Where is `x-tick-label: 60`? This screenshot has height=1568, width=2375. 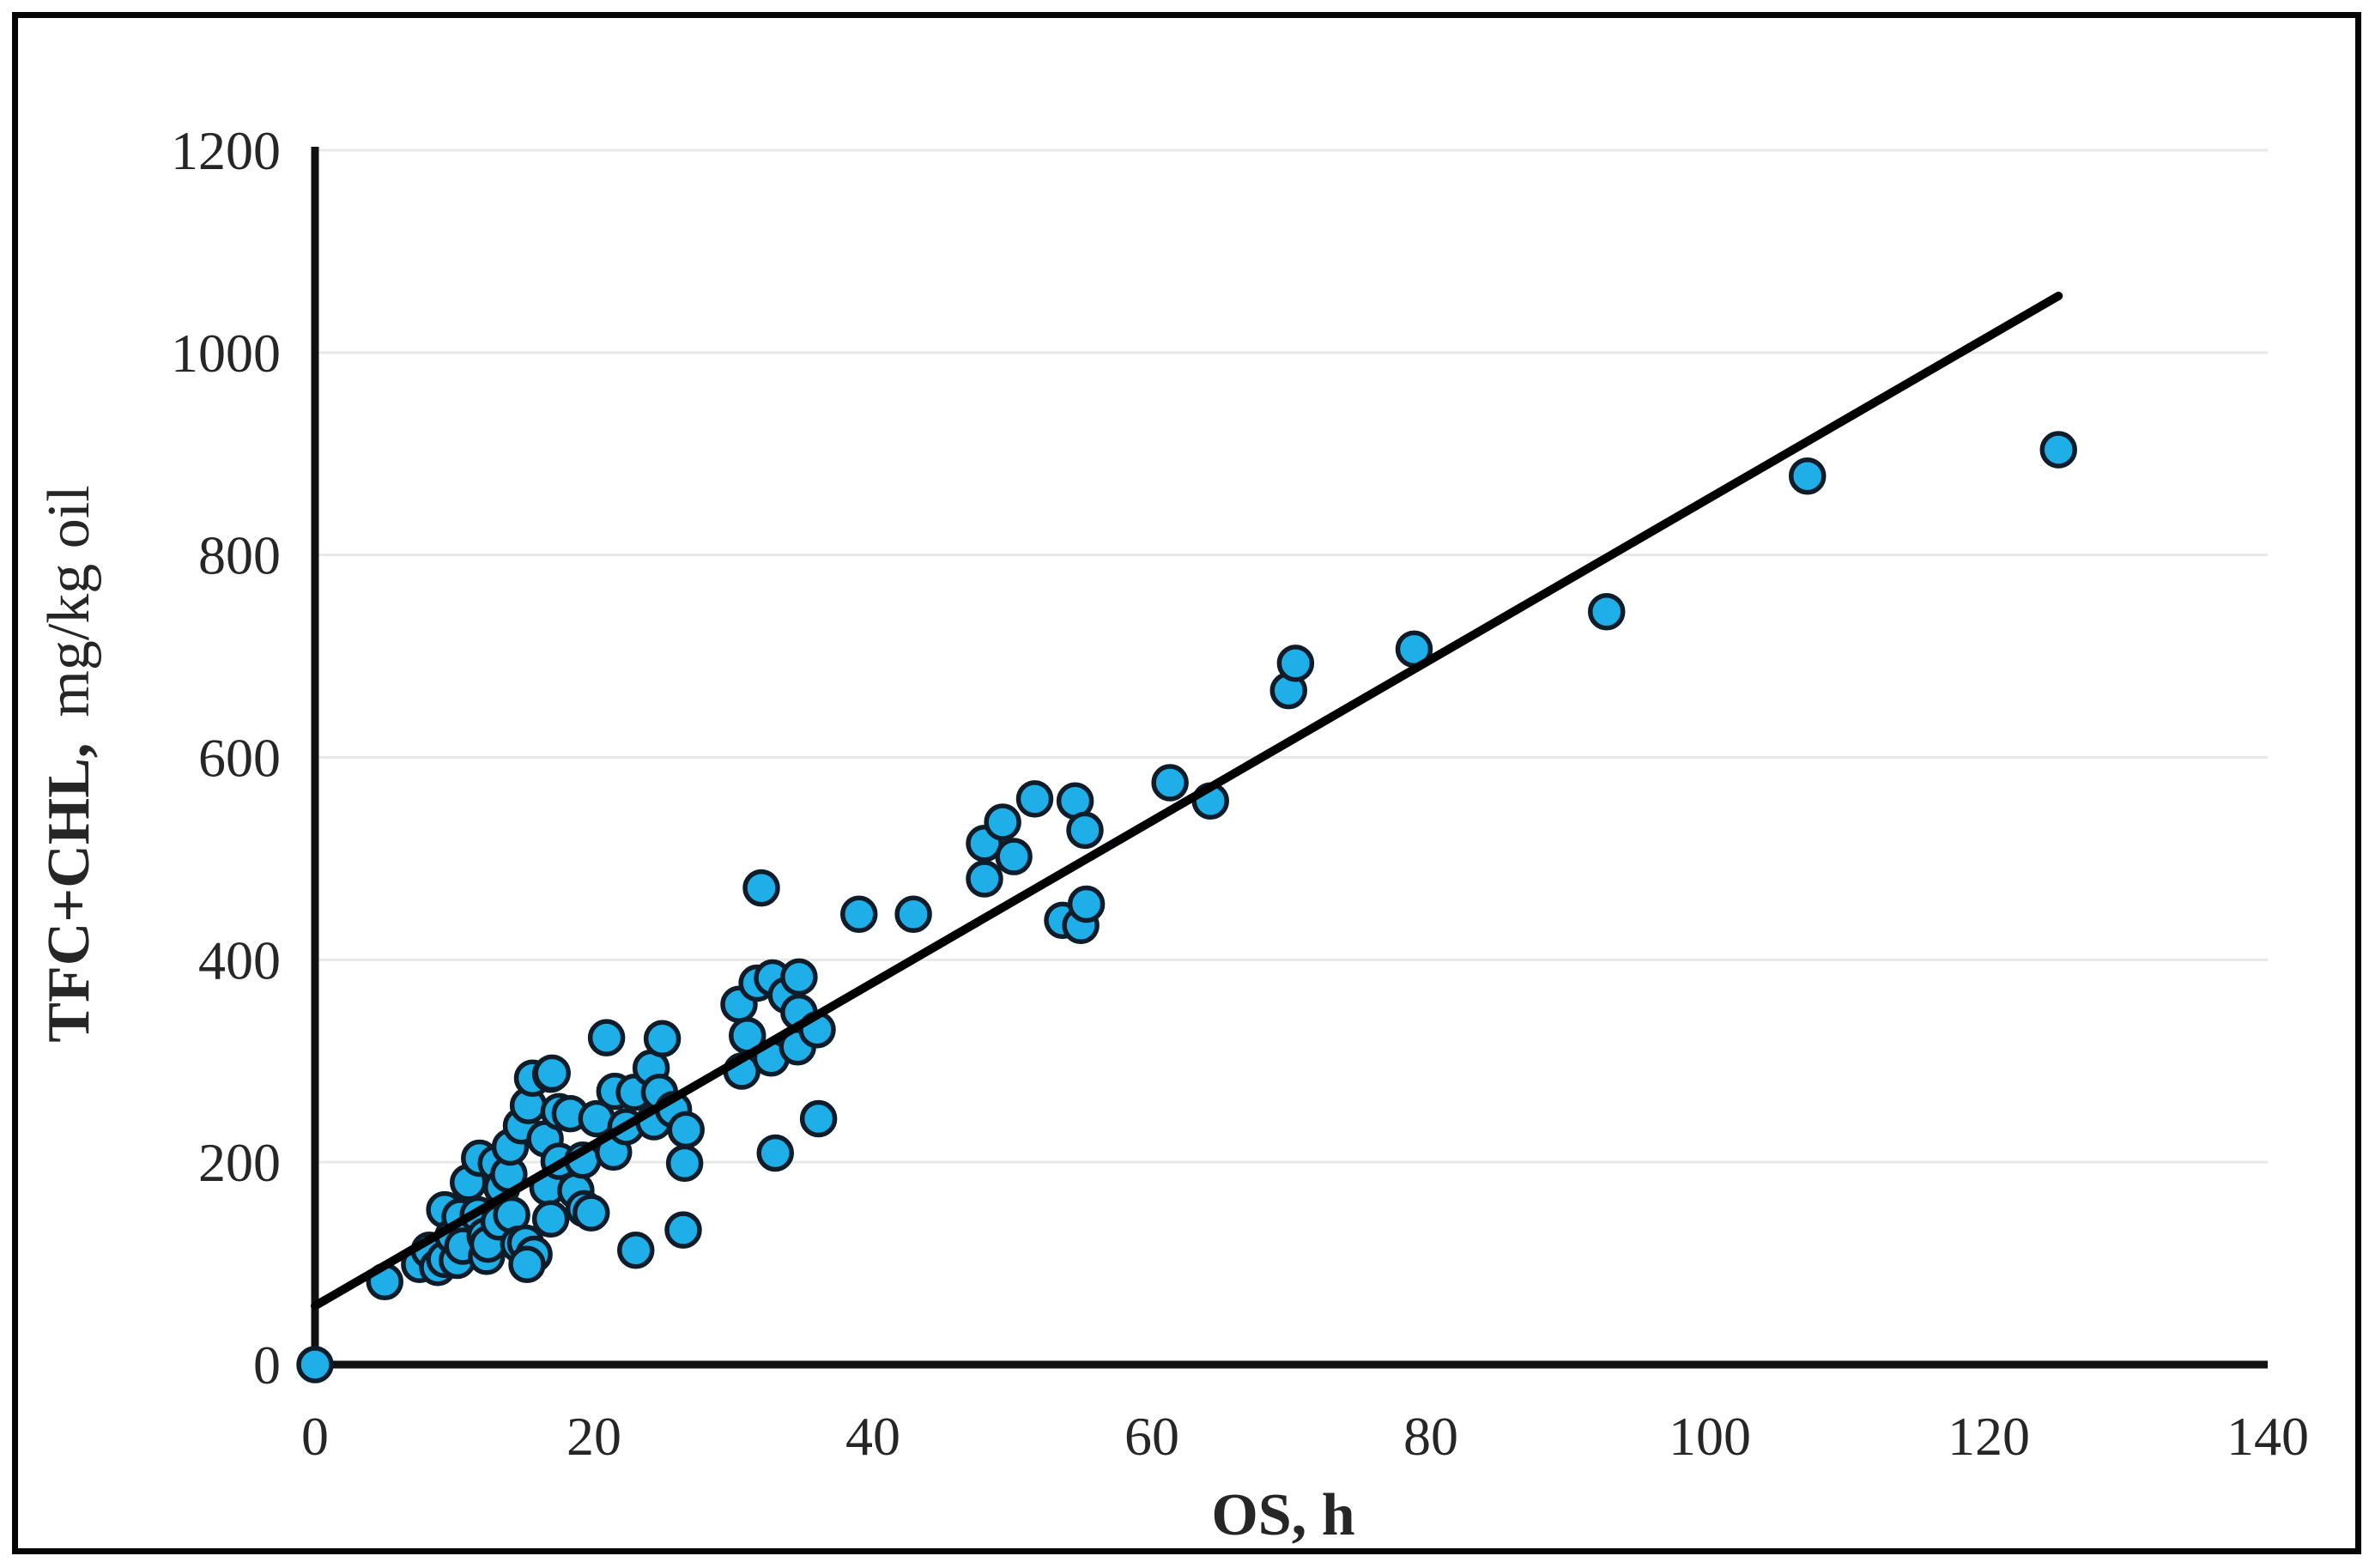 x-tick-label: 60 is located at coordinates (1151, 1436).